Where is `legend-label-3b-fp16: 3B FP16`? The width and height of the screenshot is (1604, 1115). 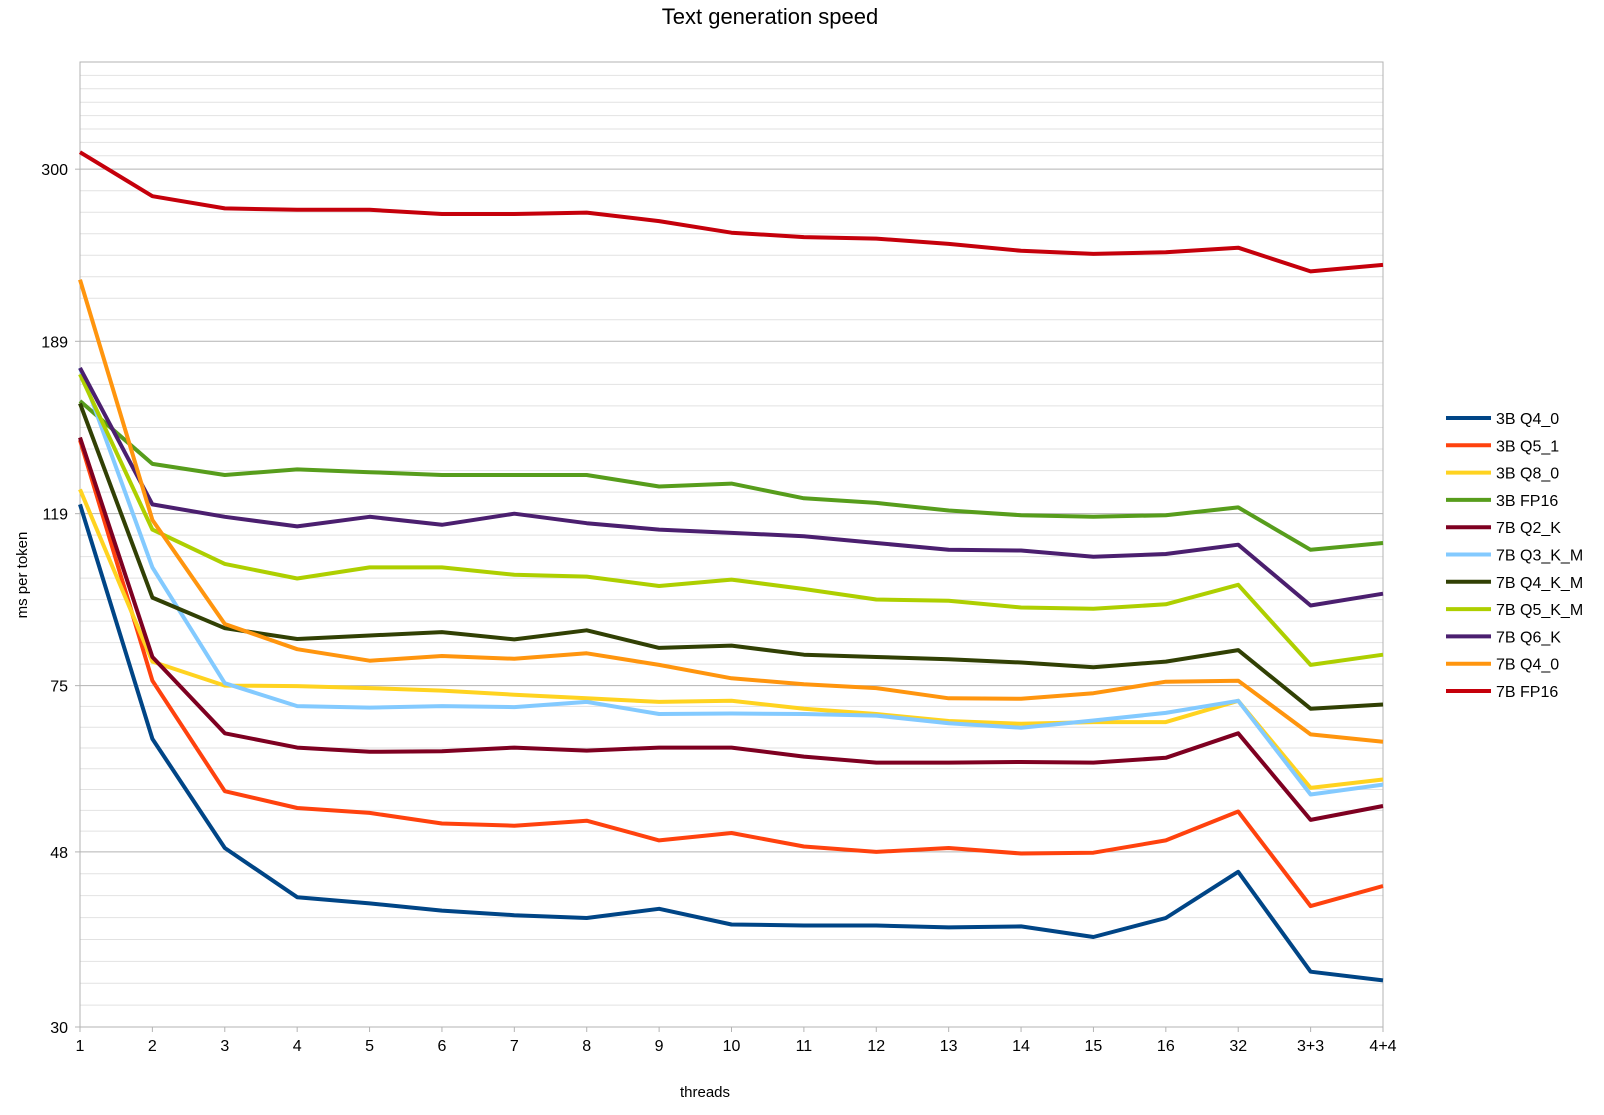
legend-label-3b-fp16: 3B FP16 is located at coordinates (1527, 501).